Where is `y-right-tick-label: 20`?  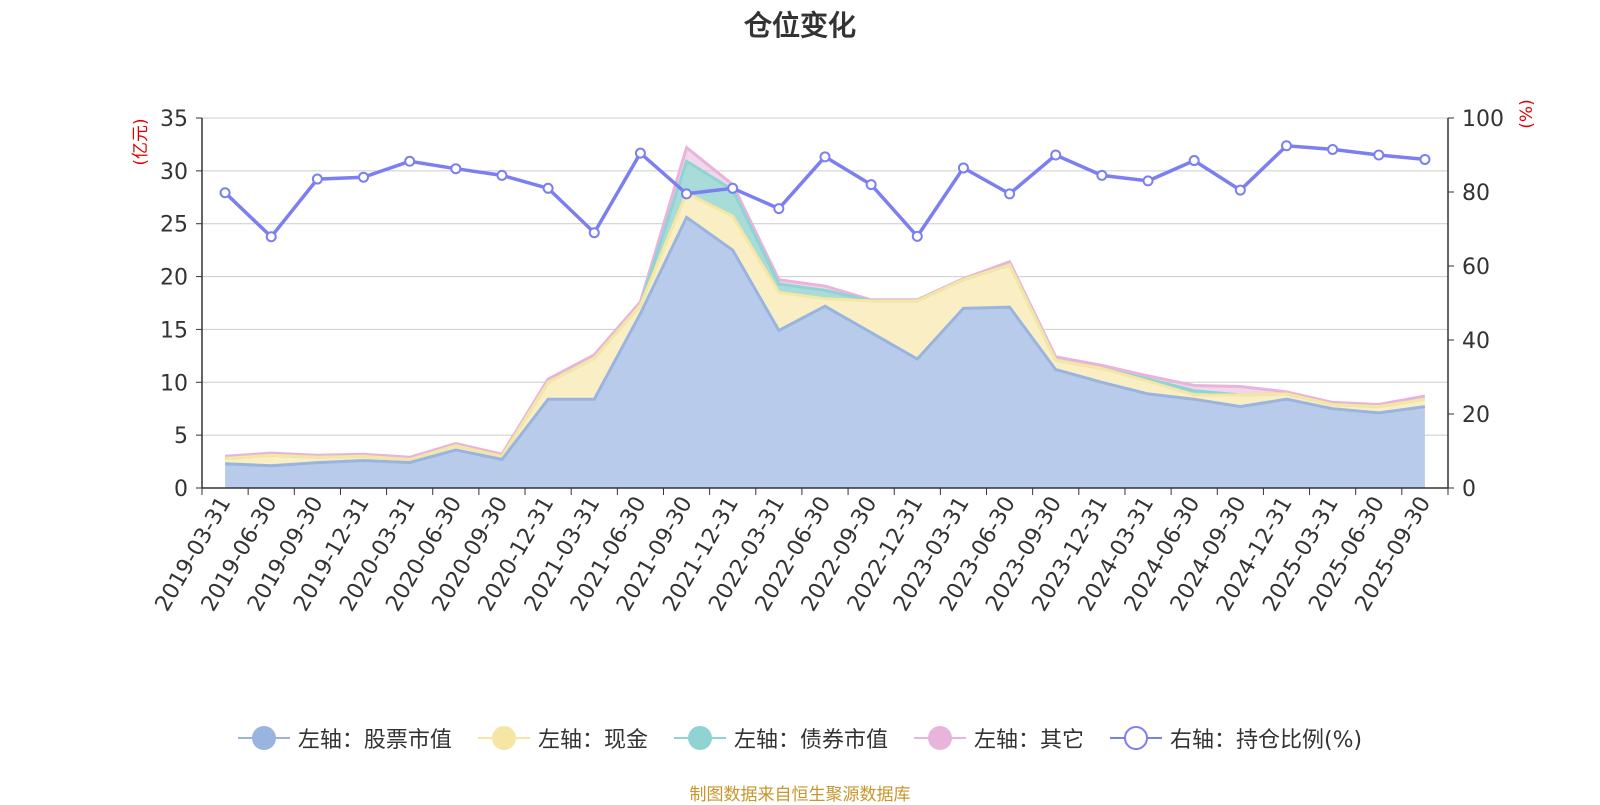
y-right-tick-label: 20 is located at coordinates (1476, 415).